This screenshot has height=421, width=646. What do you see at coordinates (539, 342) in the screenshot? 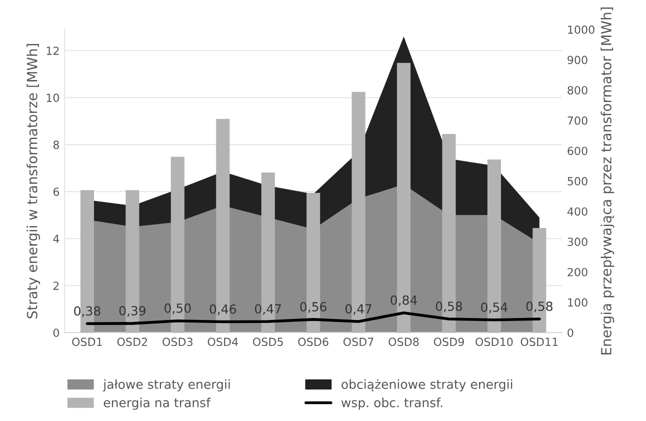
I see `x-tick-label: OSD11` at bounding box center [539, 342].